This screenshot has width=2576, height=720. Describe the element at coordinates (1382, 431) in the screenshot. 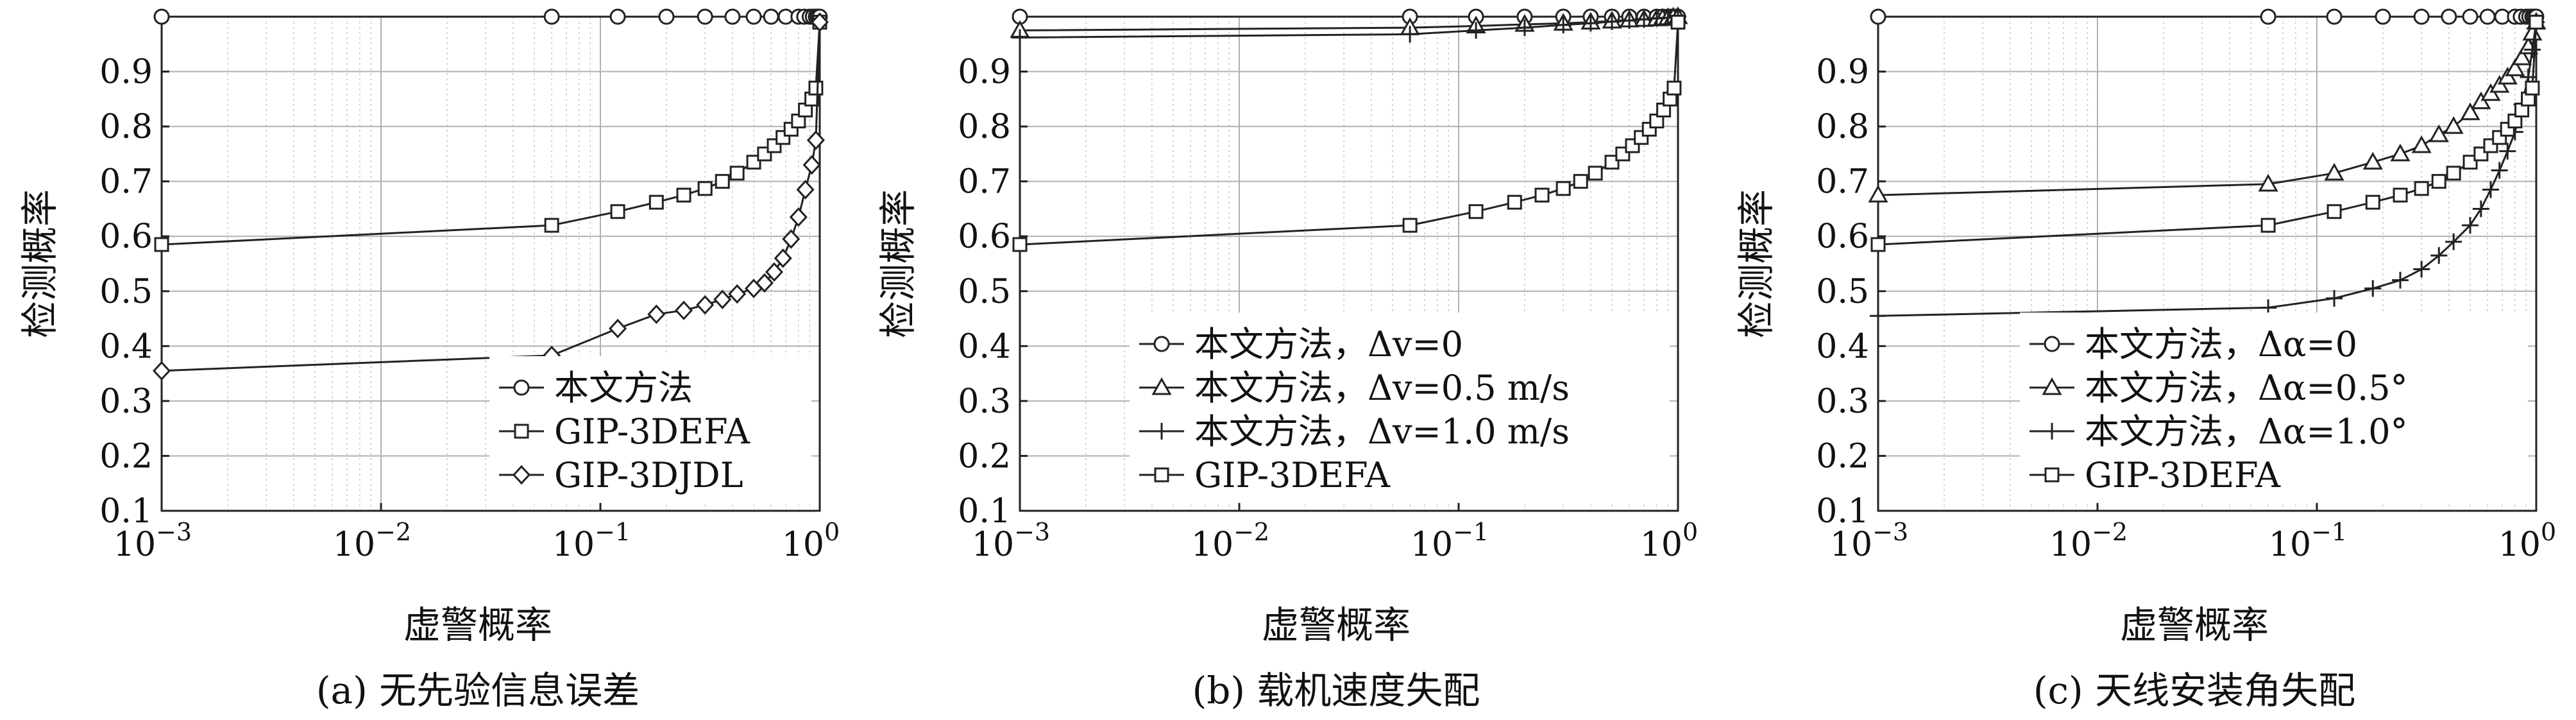

I see `legend-label: 本文方法，Δv=1.0 m/s` at that location.